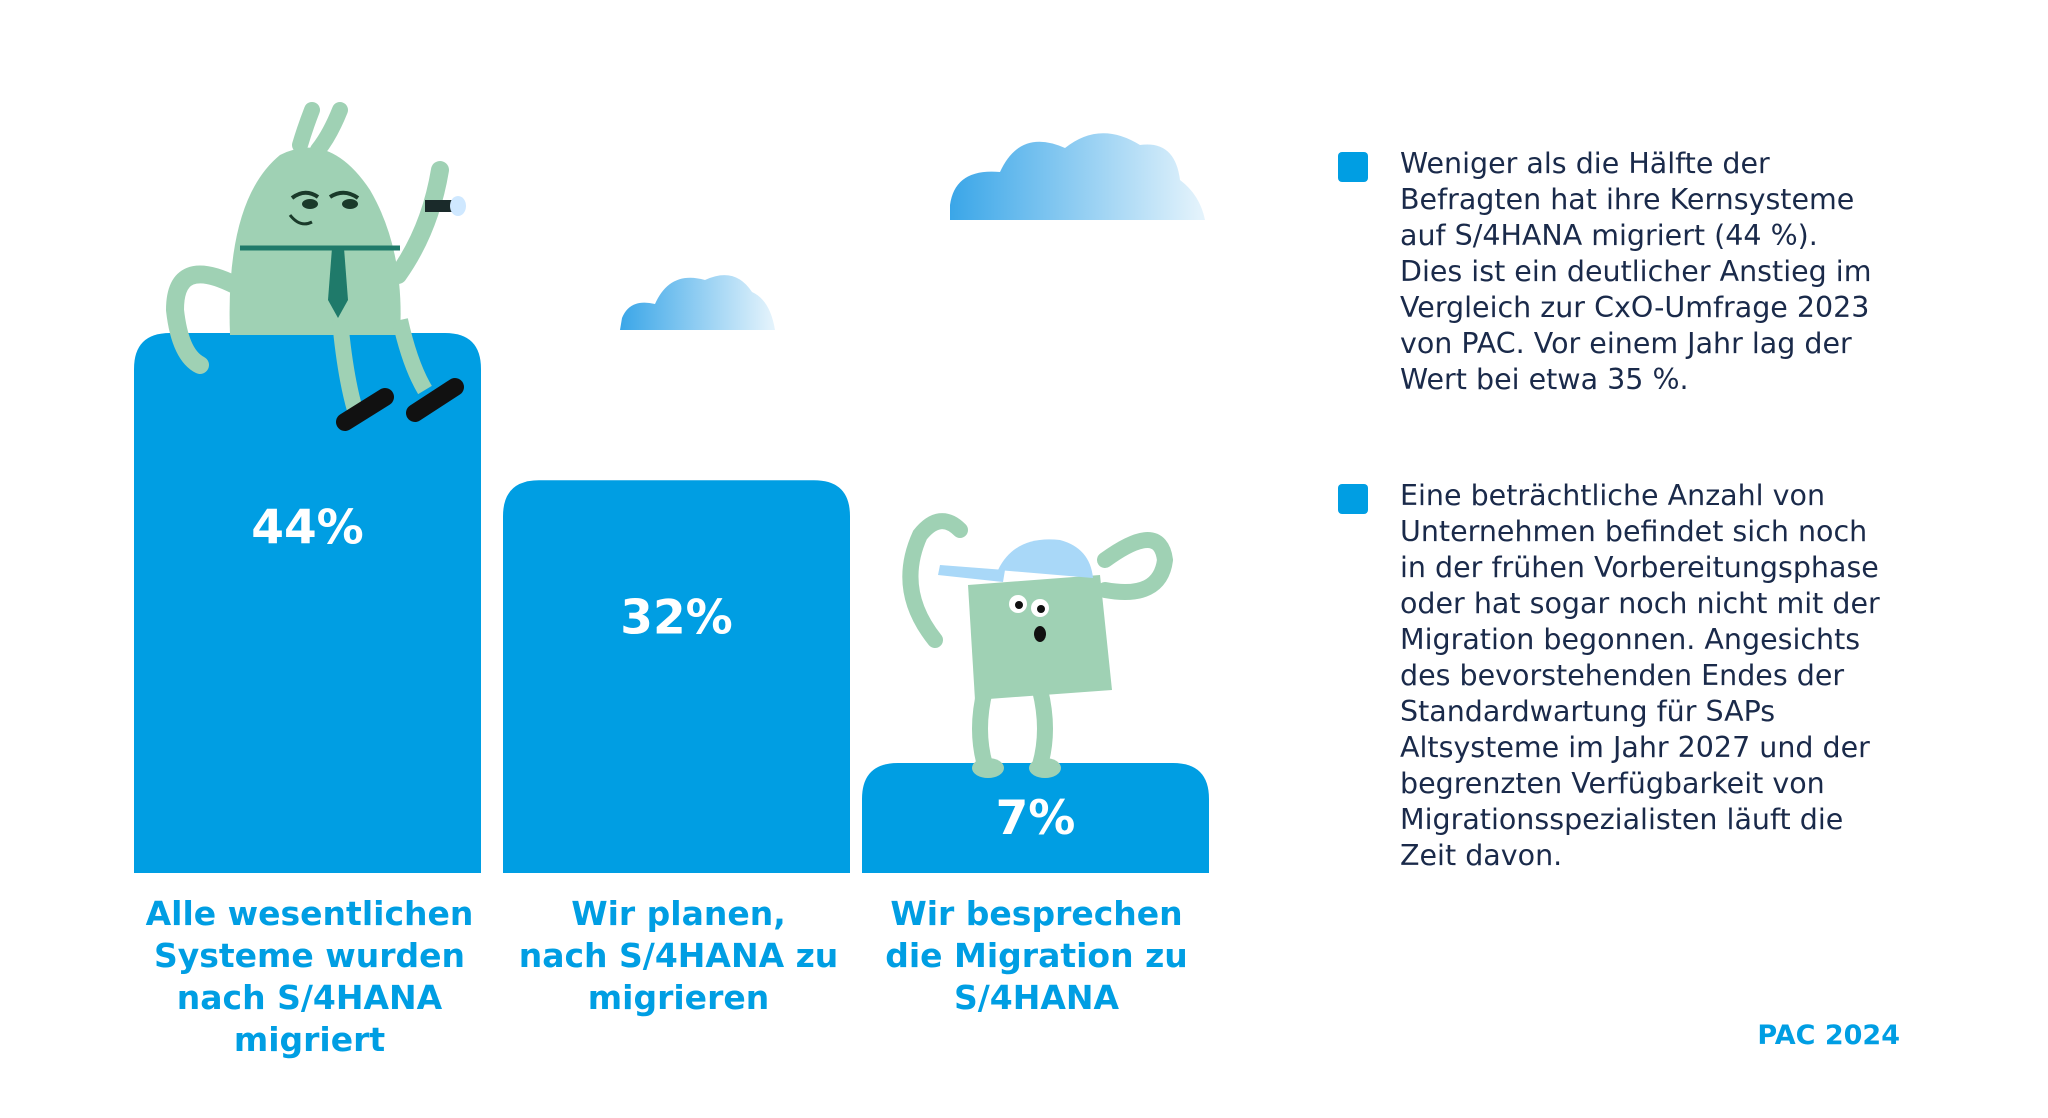 The image size is (2048, 1118). What do you see at coordinates (1622, 819) in the screenshot?
I see `bullet-line: Migrationsspezialisten läuft die` at bounding box center [1622, 819].